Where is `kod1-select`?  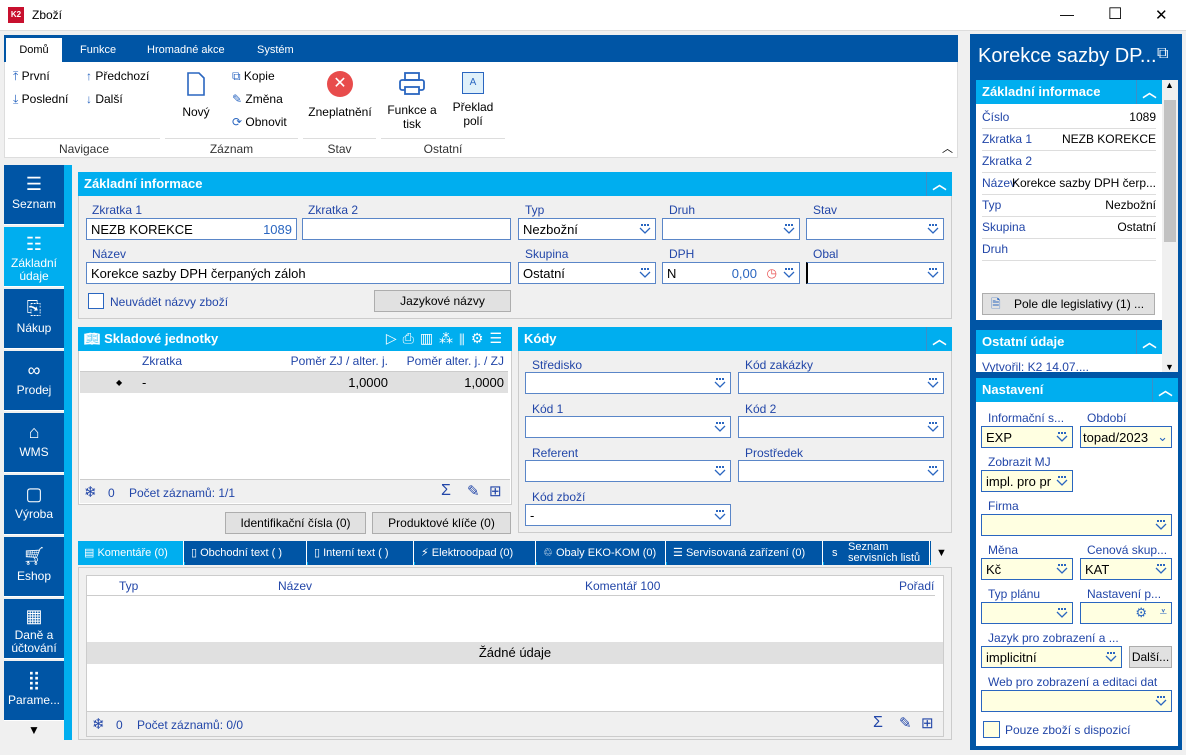 kod1-select is located at coordinates (628, 427).